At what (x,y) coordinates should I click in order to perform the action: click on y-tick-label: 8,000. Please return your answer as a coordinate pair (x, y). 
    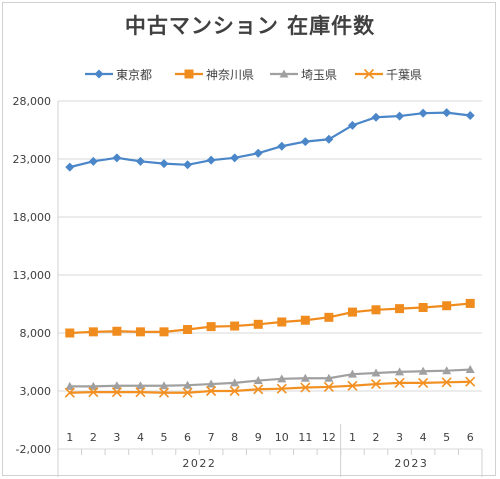
    Looking at the image, I should click on (36, 333).